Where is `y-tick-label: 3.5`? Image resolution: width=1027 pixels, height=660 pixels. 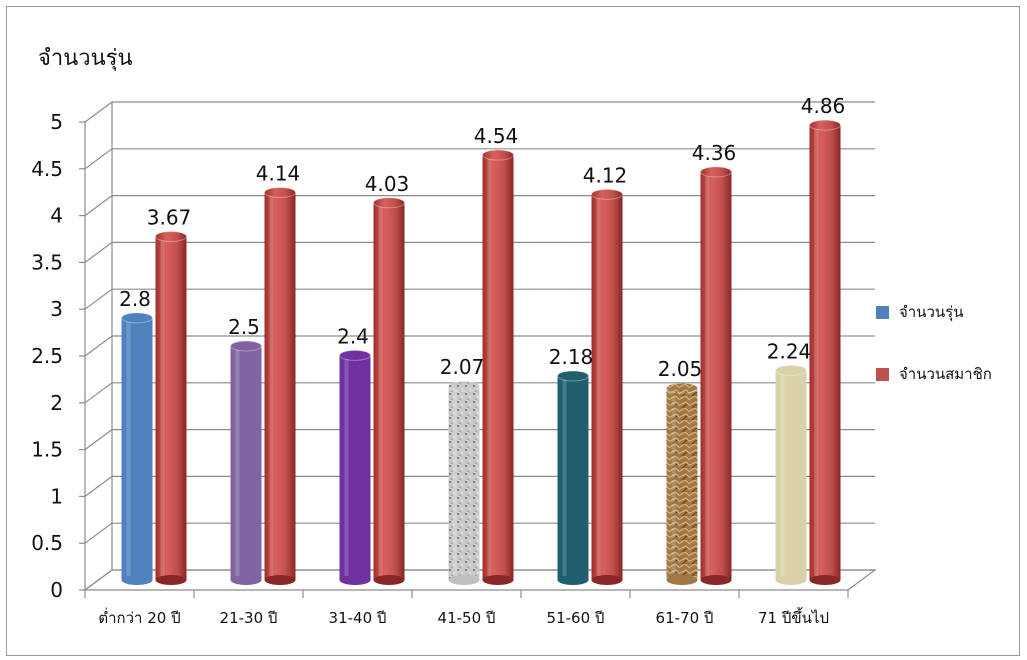
y-tick-label: 3.5 is located at coordinates (47, 262).